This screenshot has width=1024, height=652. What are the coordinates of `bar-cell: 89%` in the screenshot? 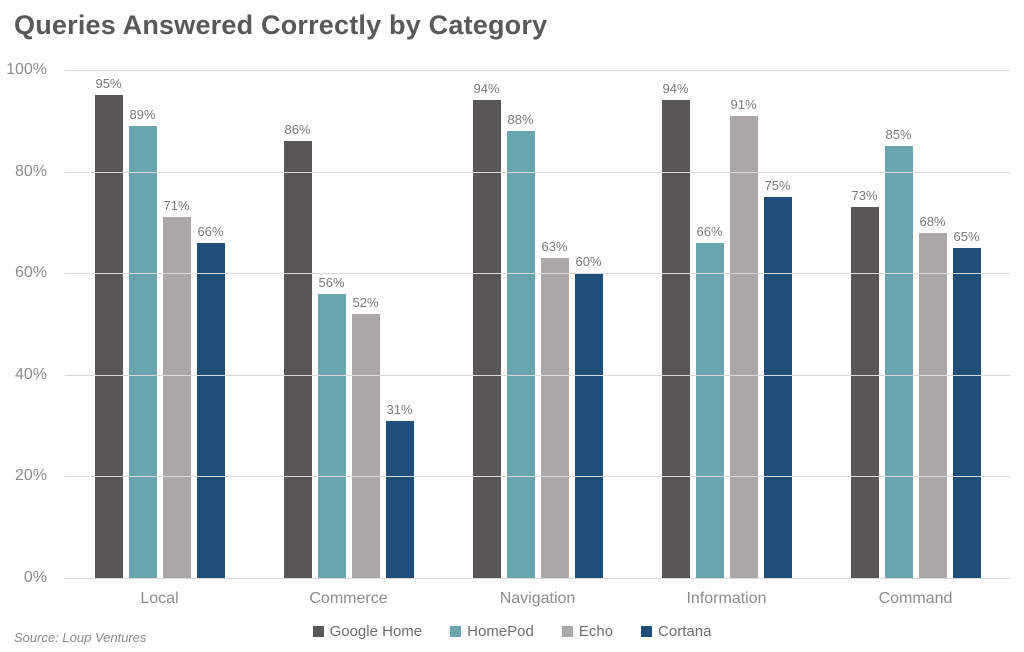 It's located at (142, 324).